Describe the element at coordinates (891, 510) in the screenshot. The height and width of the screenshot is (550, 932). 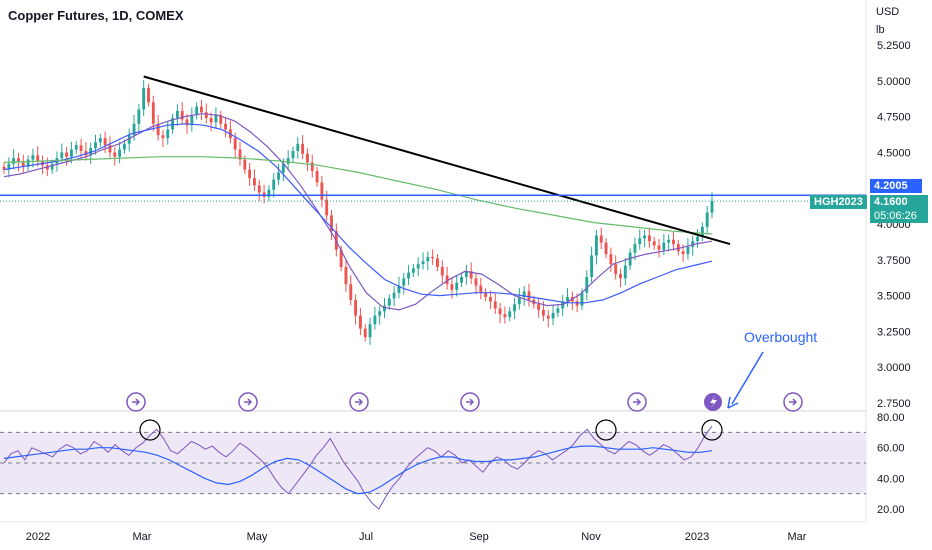
I see `rsi-tick-label: 20.00` at that location.